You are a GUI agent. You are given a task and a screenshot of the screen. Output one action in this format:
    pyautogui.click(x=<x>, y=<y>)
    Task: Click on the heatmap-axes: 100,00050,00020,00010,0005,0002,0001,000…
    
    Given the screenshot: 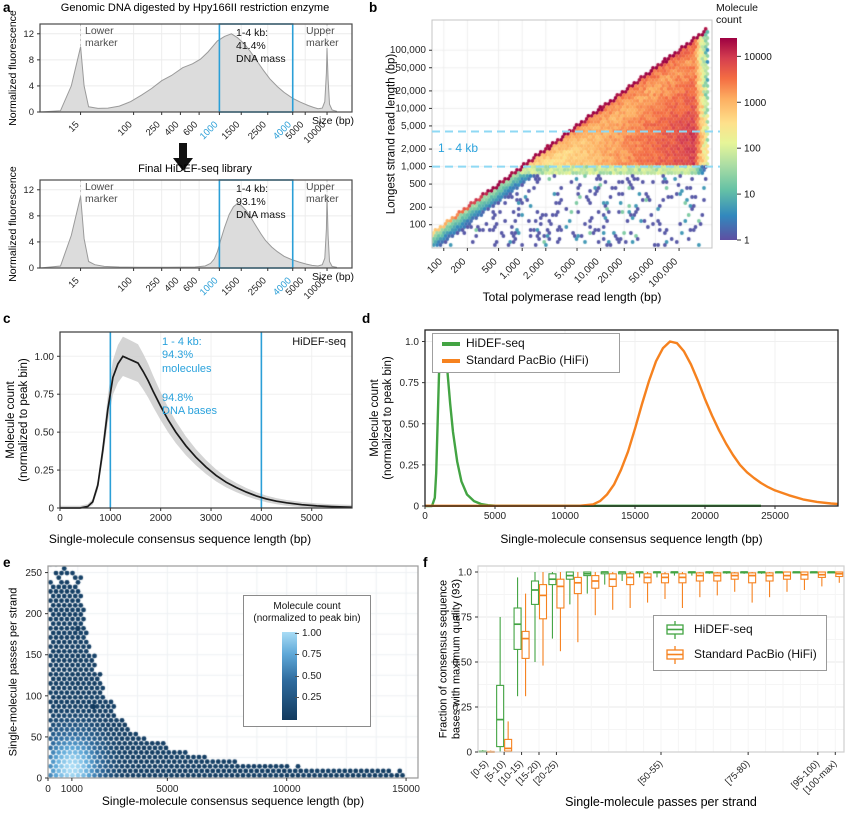 What is the action you would take?
    pyautogui.click(x=581, y=154)
    